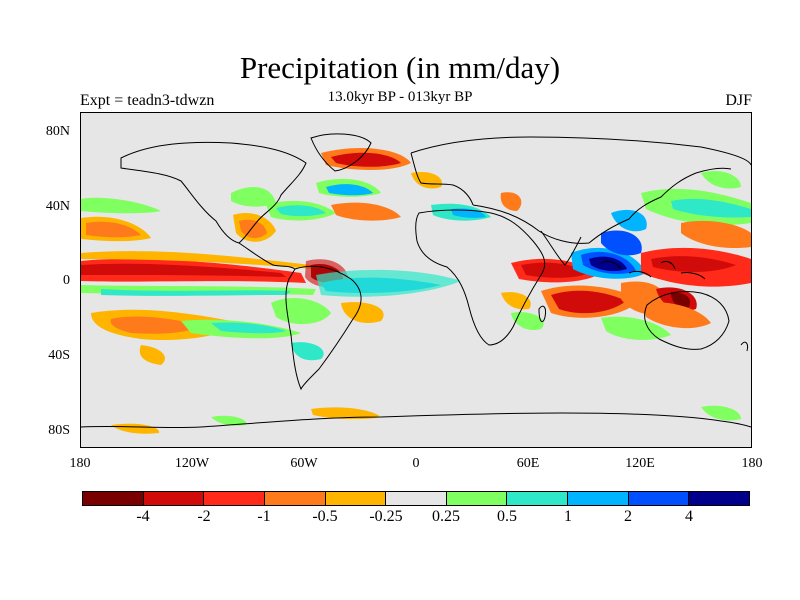  Describe the element at coordinates (264, 516) in the screenshot. I see `legend-label: -1` at that location.